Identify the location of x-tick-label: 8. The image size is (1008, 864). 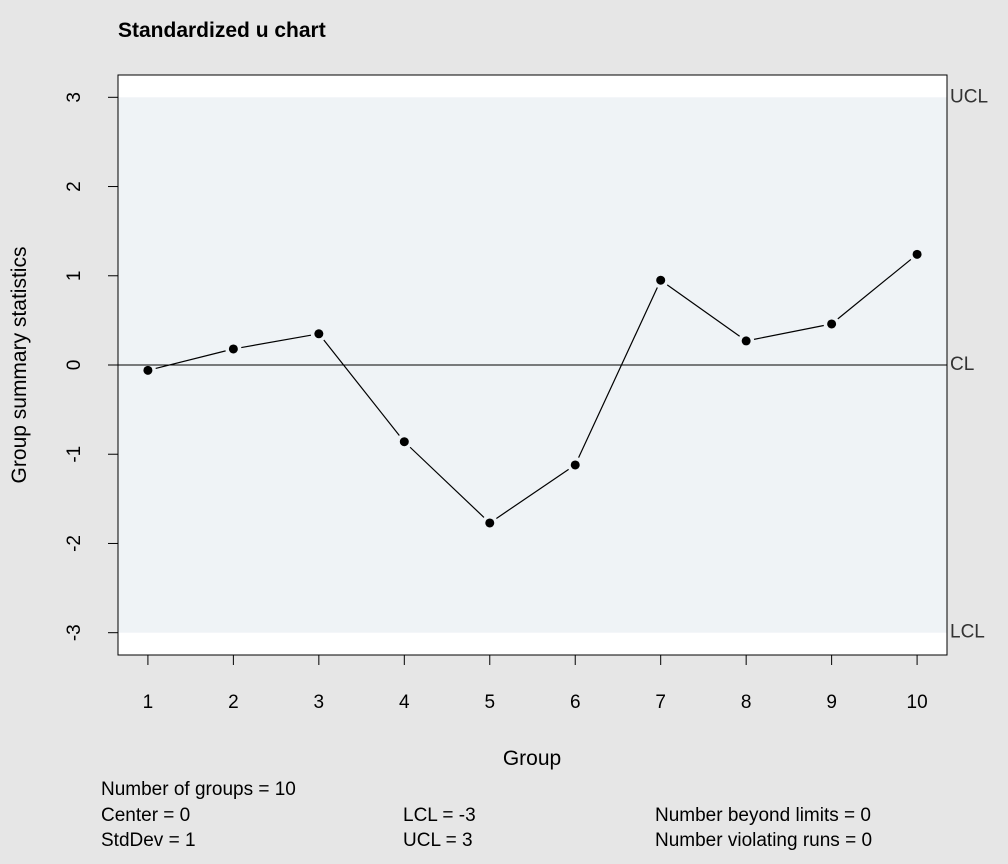
(746, 702).